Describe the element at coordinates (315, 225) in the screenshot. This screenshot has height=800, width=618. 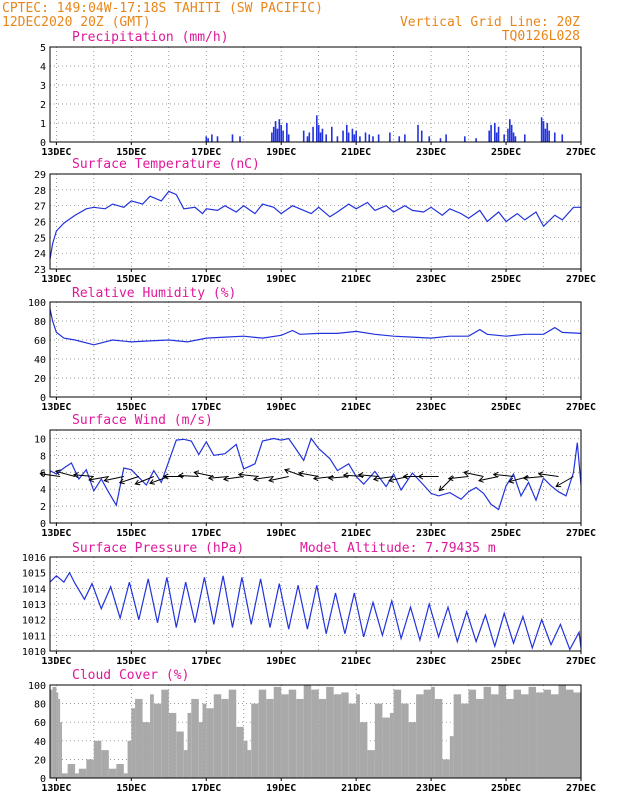
I see `temperature-series-line` at that location.